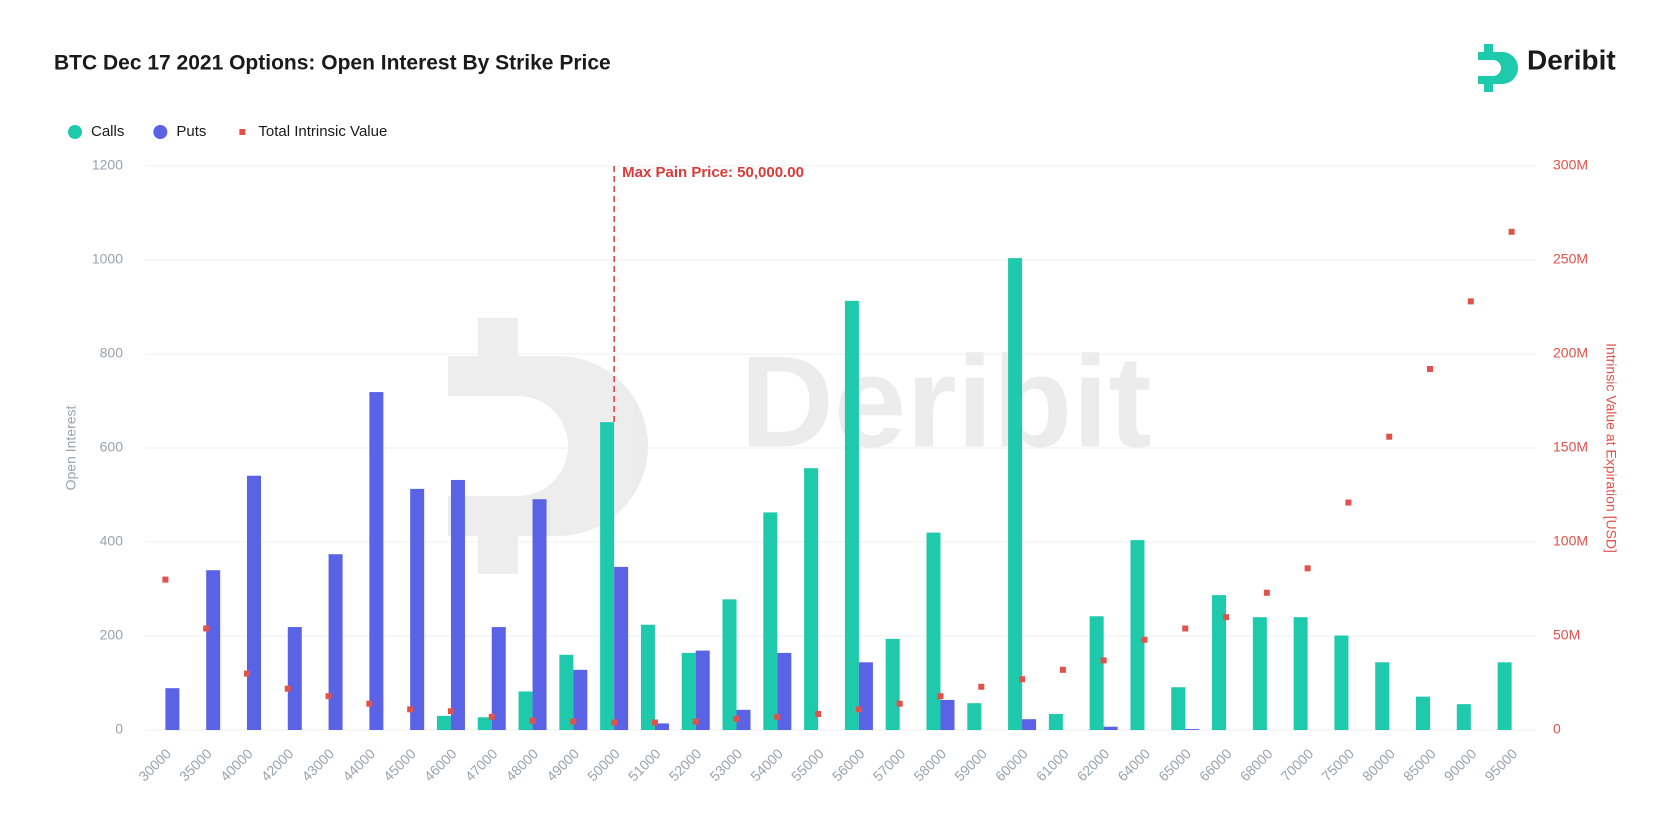 The width and height of the screenshot is (1680, 836). What do you see at coordinates (154, 764) in the screenshot?
I see `x-tick-label: 30000` at bounding box center [154, 764].